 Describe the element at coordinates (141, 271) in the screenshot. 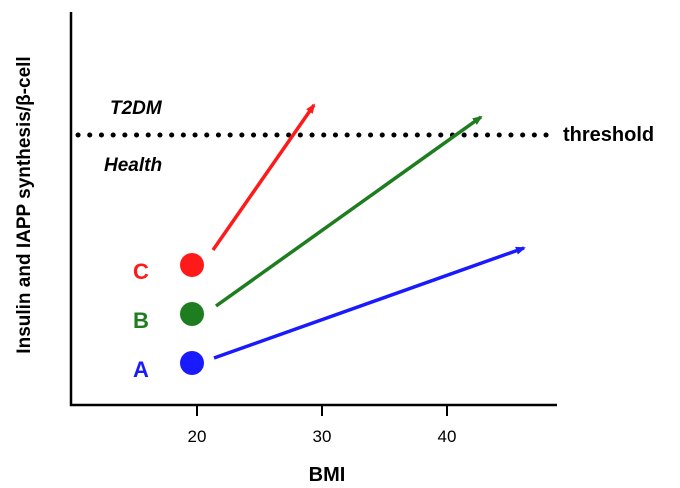

I see `group-c-label: C` at that location.